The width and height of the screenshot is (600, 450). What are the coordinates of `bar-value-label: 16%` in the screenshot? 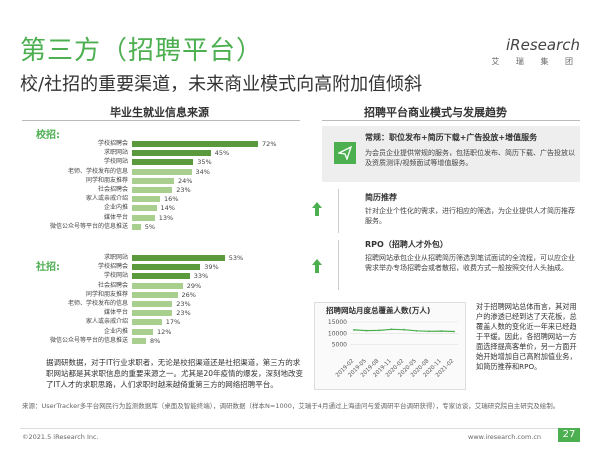 It's located at (171, 199).